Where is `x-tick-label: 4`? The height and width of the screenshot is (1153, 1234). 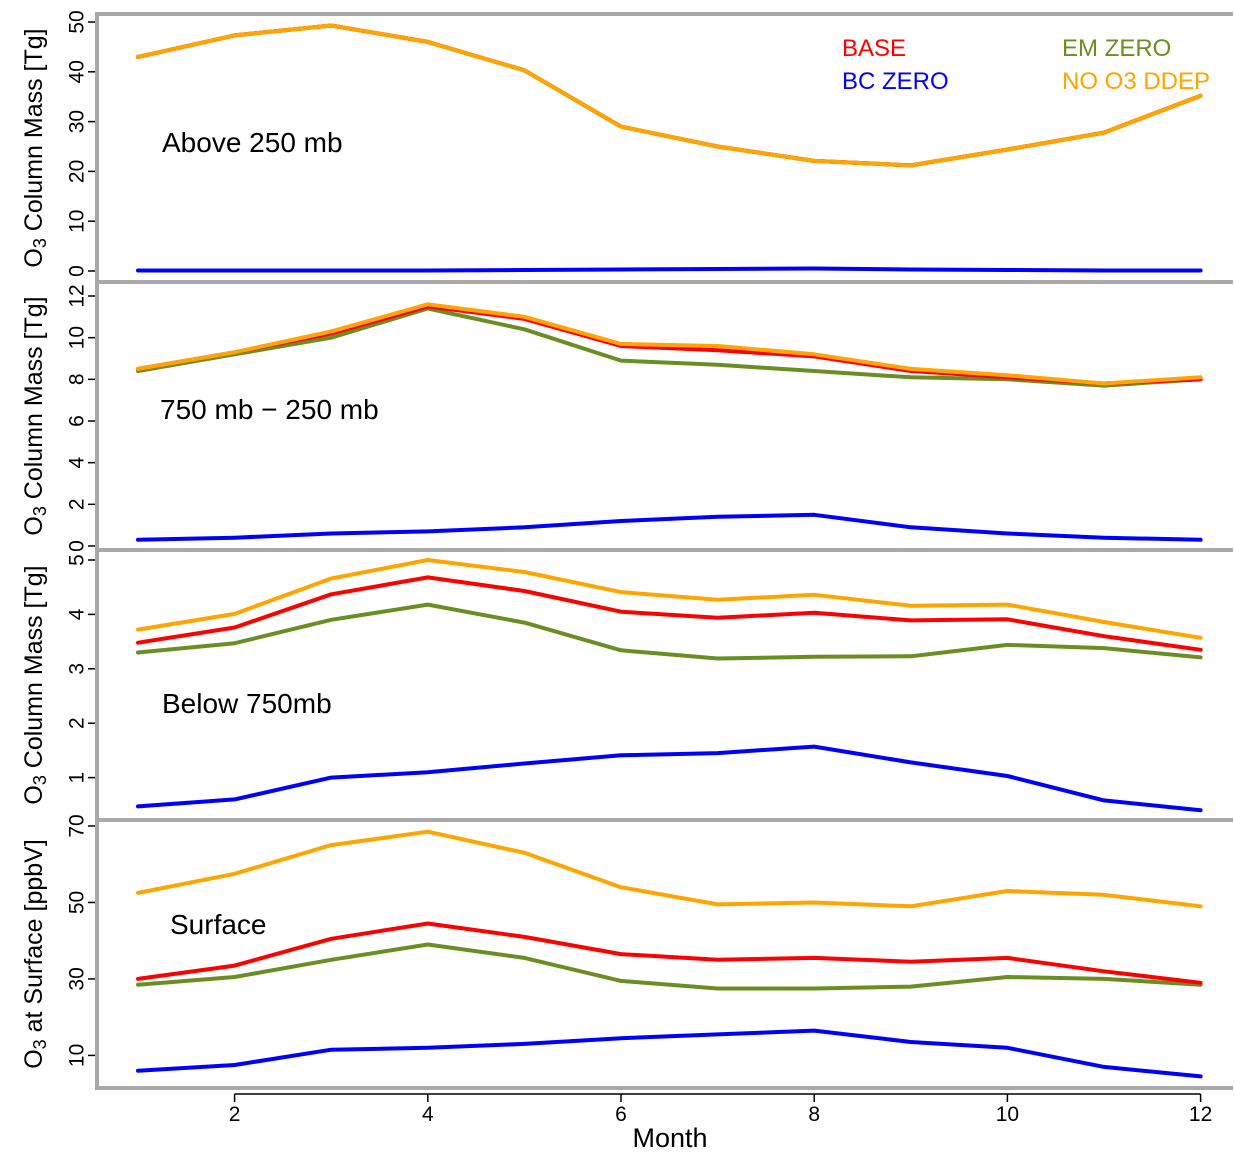 x-tick-label: 4 is located at coordinates (428, 1114).